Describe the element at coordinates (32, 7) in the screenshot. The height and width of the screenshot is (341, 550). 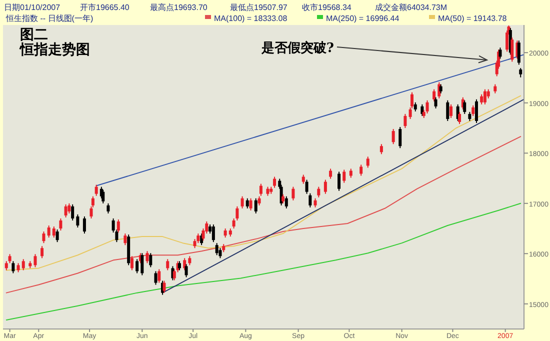
I see `text: 日期01/10/2007` at that location.